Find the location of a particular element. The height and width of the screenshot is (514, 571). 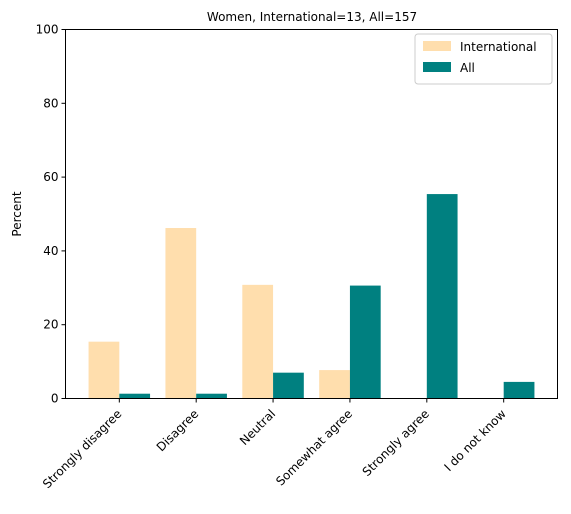

x-tick-label: I do not know is located at coordinates (475, 441).